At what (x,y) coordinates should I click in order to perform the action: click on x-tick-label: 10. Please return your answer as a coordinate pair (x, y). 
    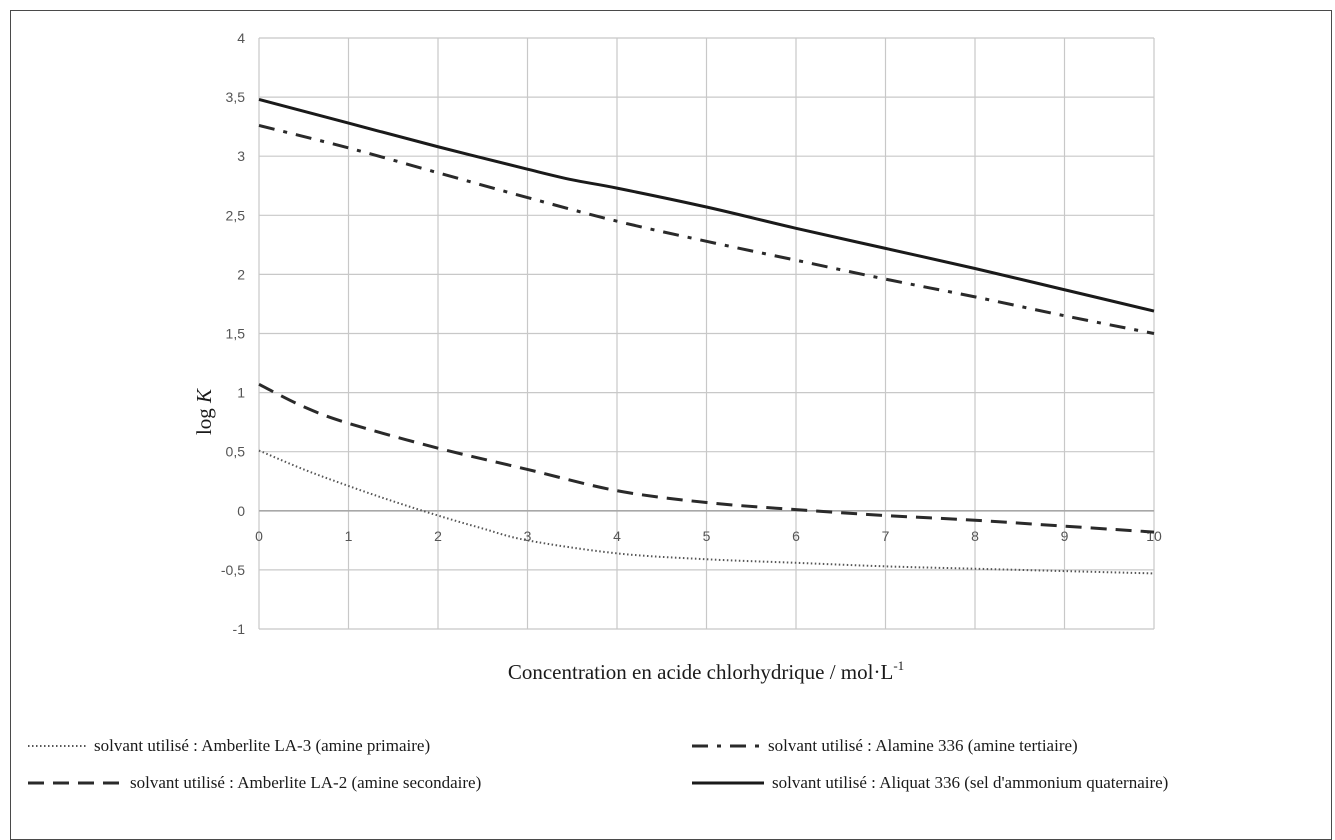
    Looking at the image, I should click on (1154, 536).